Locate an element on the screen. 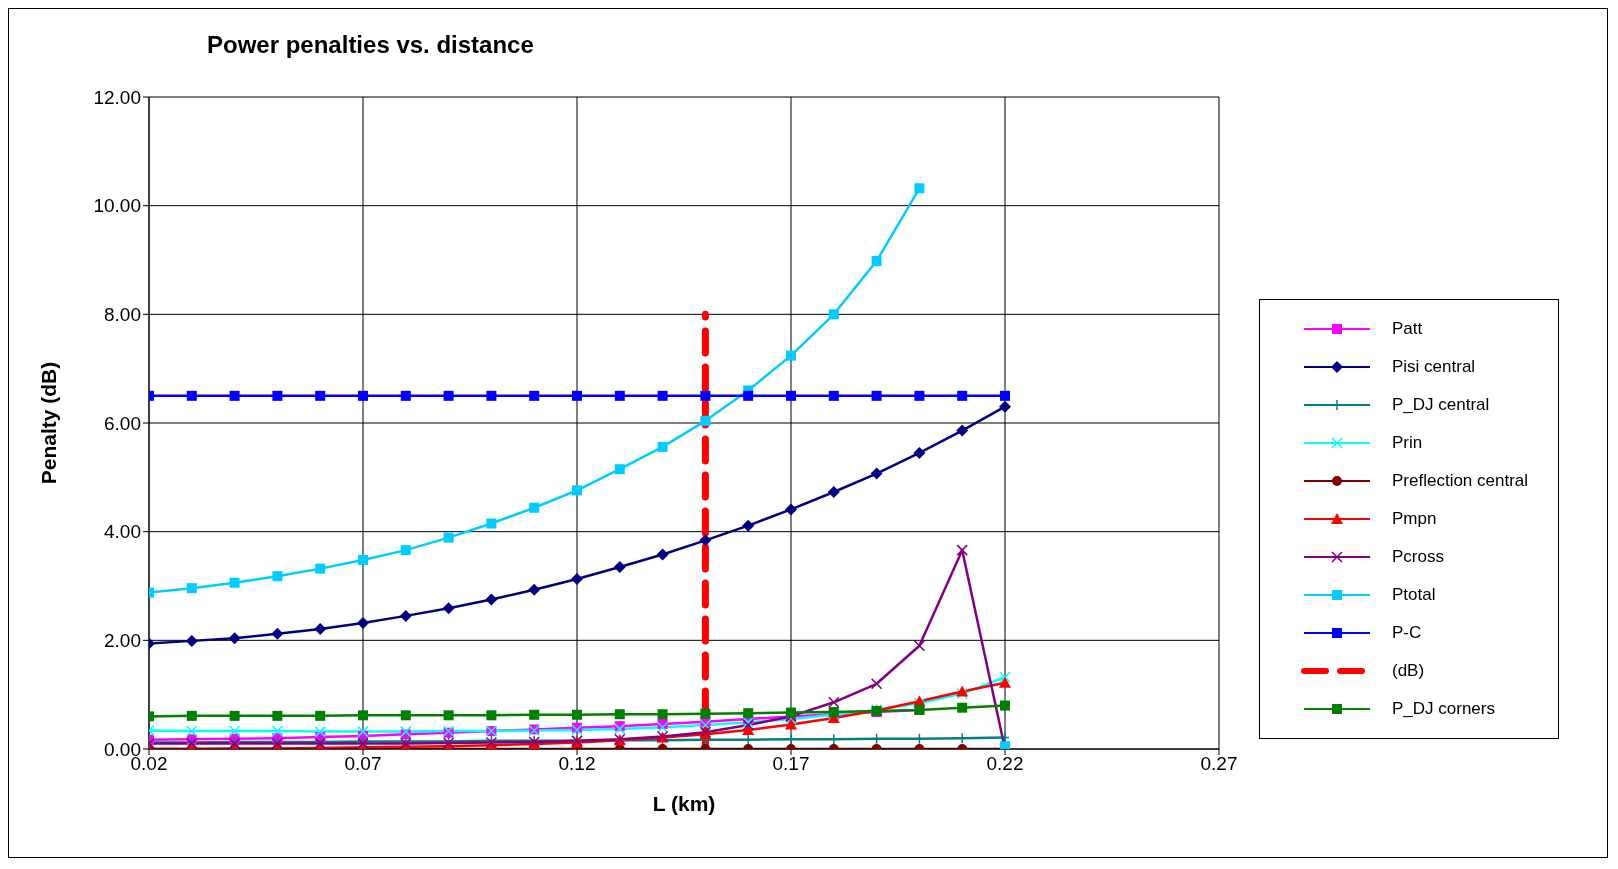 Image resolution: width=1618 pixels, height=869 pixels. chart-title: Power penalties vs. distance is located at coordinates (370, 45).